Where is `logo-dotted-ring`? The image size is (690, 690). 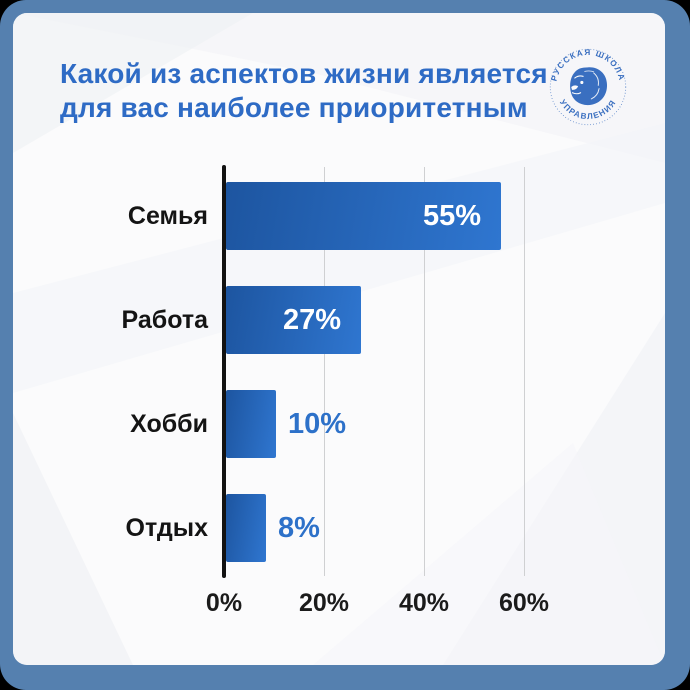
logo-dotted-ring is located at coordinates (588, 87).